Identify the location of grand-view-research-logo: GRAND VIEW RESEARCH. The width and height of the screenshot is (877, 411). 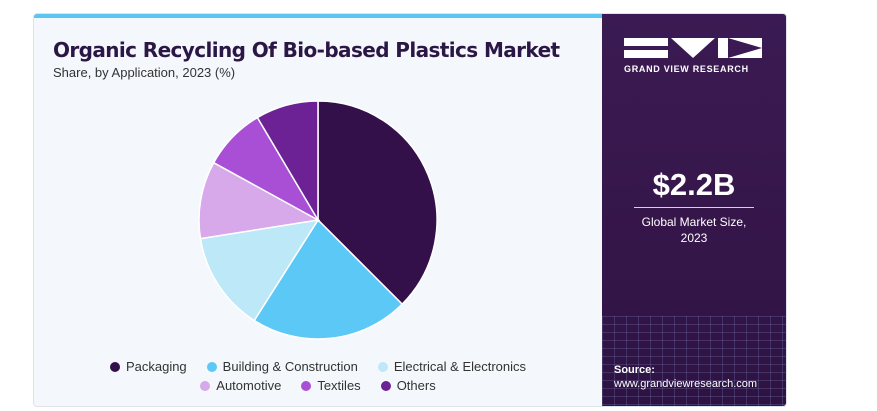
(694, 56).